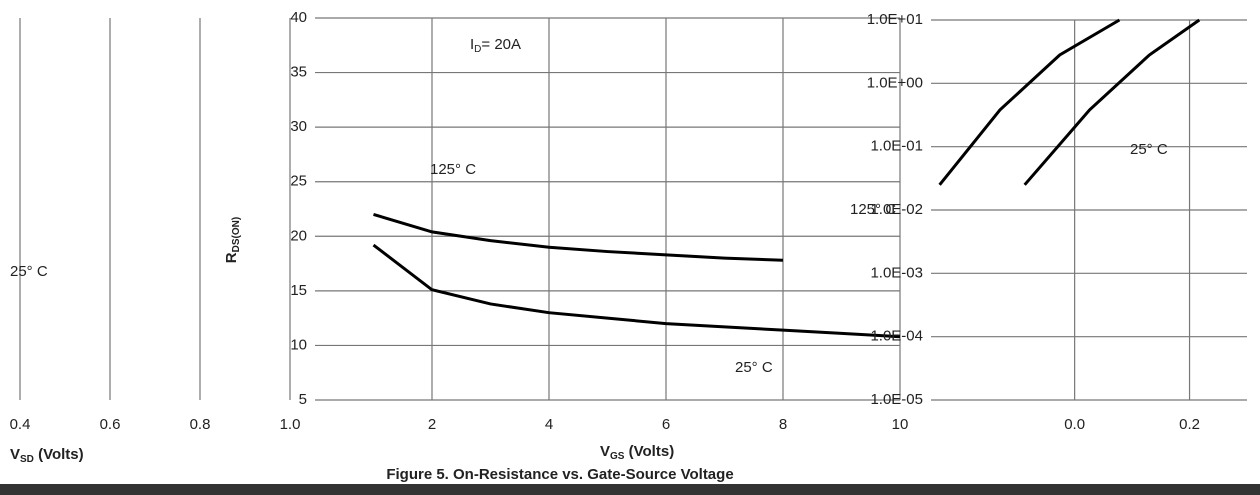 The image size is (1260, 495). Describe the element at coordinates (20, 424) in the screenshot. I see `x-tick-label: 0.4` at that location.